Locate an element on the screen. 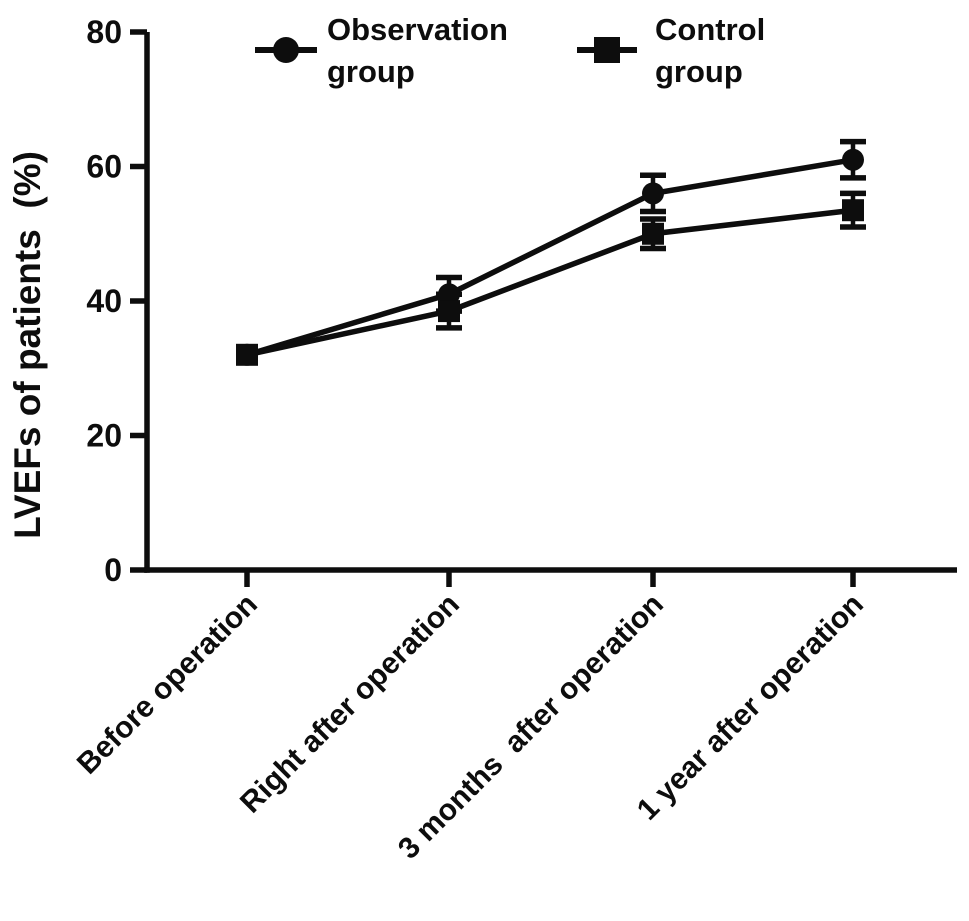  y-tick-label: 80 is located at coordinates (104, 32).